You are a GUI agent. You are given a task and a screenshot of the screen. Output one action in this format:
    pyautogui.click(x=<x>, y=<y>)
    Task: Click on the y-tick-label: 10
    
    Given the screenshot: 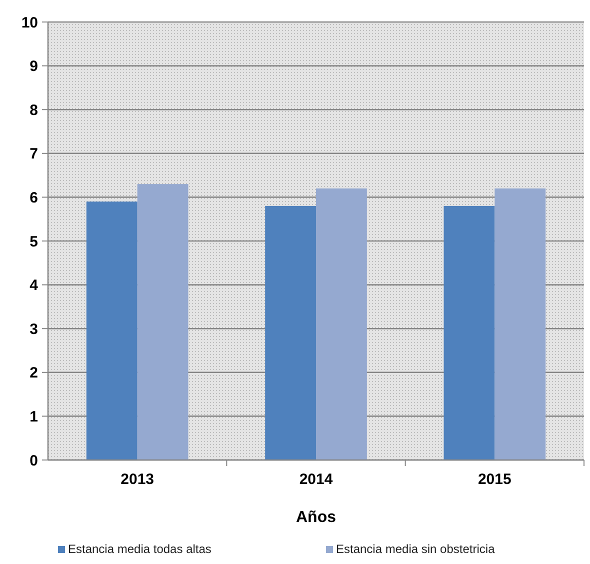 What is the action you would take?
    pyautogui.click(x=29, y=23)
    